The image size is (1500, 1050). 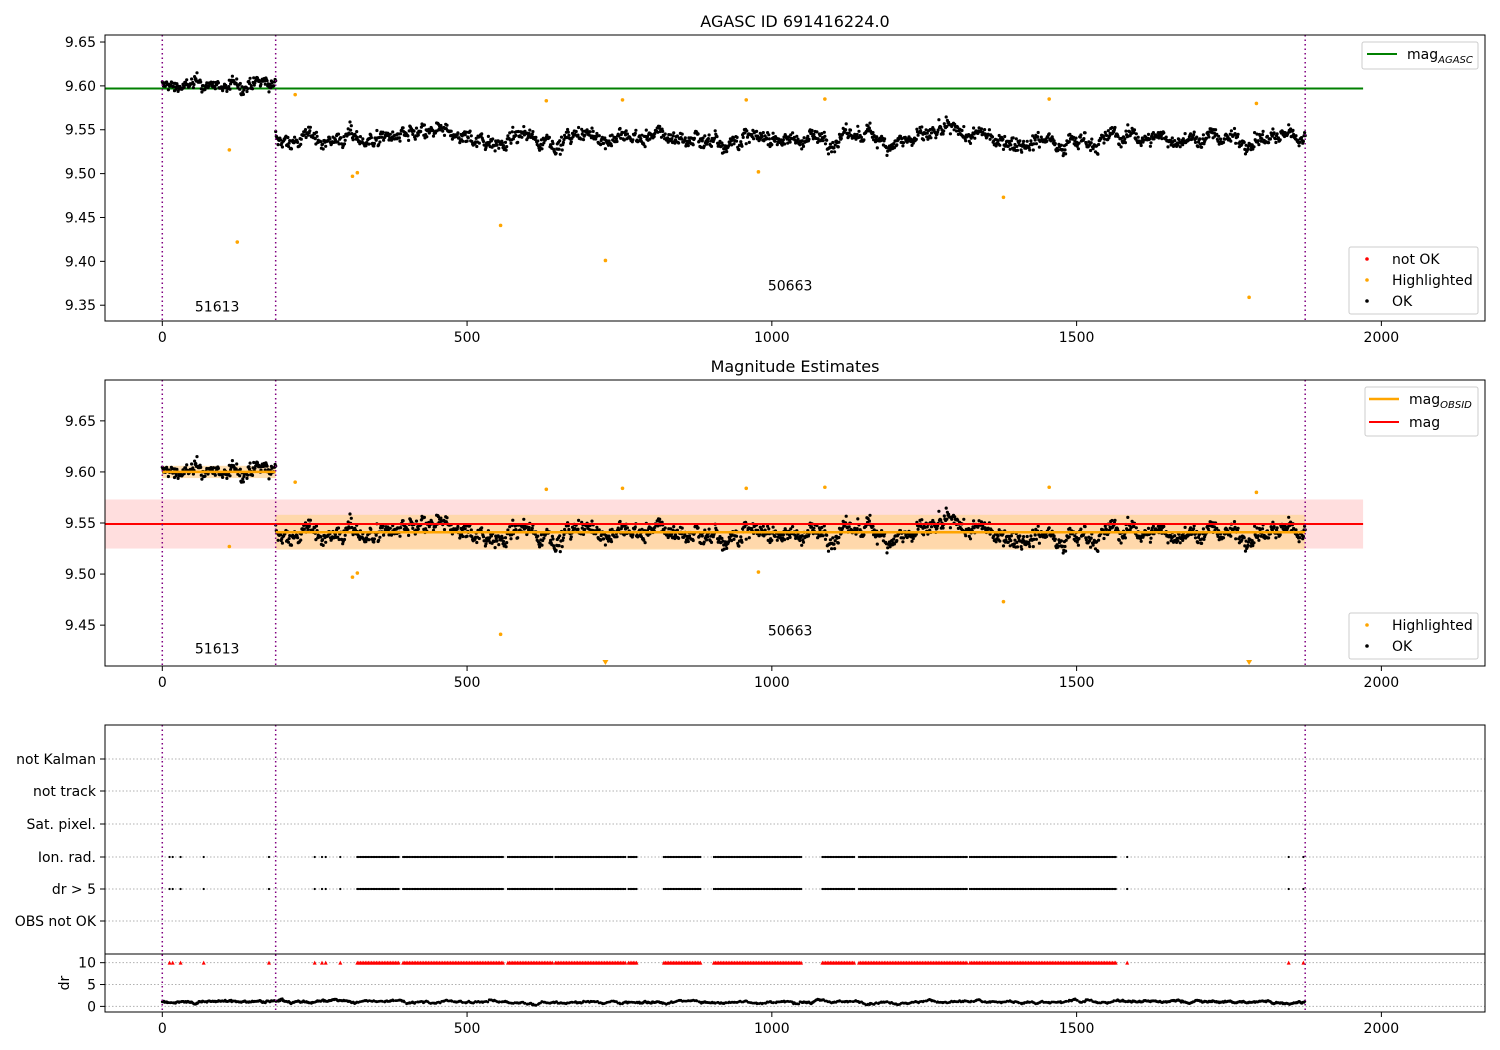 What do you see at coordinates (1077, 338) in the screenshot?
I see `panel-1-xtick-label: 1500` at bounding box center [1077, 338].